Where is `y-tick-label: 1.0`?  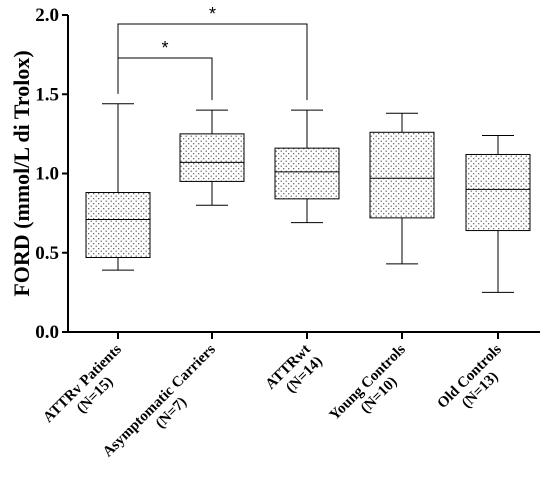
y-tick-label: 1.0 is located at coordinates (47, 174).